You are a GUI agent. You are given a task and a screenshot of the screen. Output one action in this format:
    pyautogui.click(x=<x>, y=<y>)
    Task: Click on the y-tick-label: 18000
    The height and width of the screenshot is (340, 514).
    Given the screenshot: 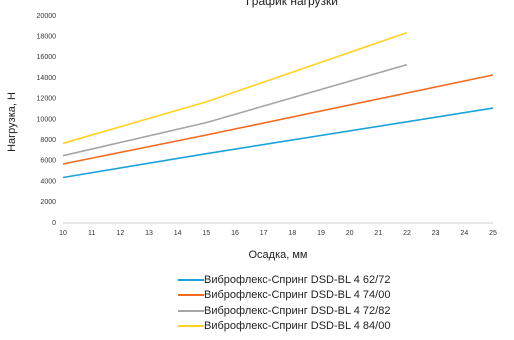 What is the action you would take?
    pyautogui.click(x=47, y=37)
    